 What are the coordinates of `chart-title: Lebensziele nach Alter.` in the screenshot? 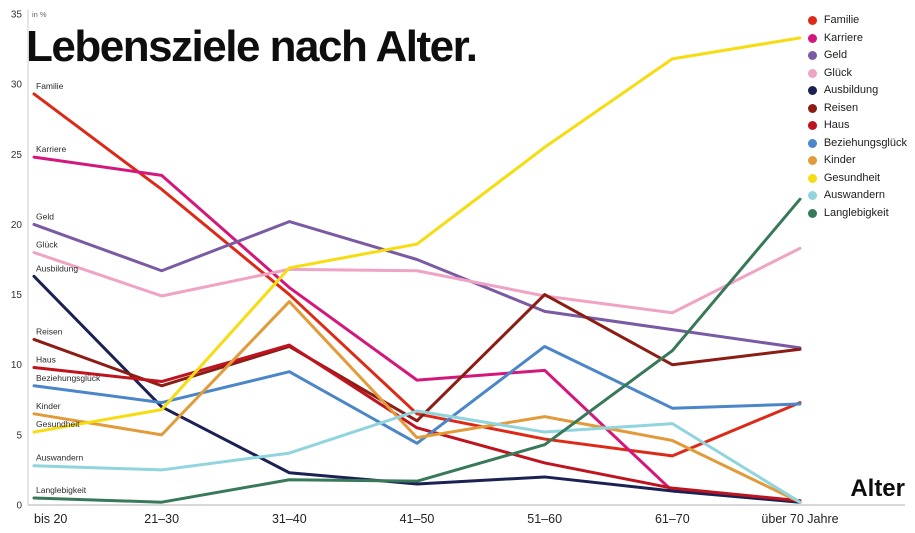 It's located at (252, 46).